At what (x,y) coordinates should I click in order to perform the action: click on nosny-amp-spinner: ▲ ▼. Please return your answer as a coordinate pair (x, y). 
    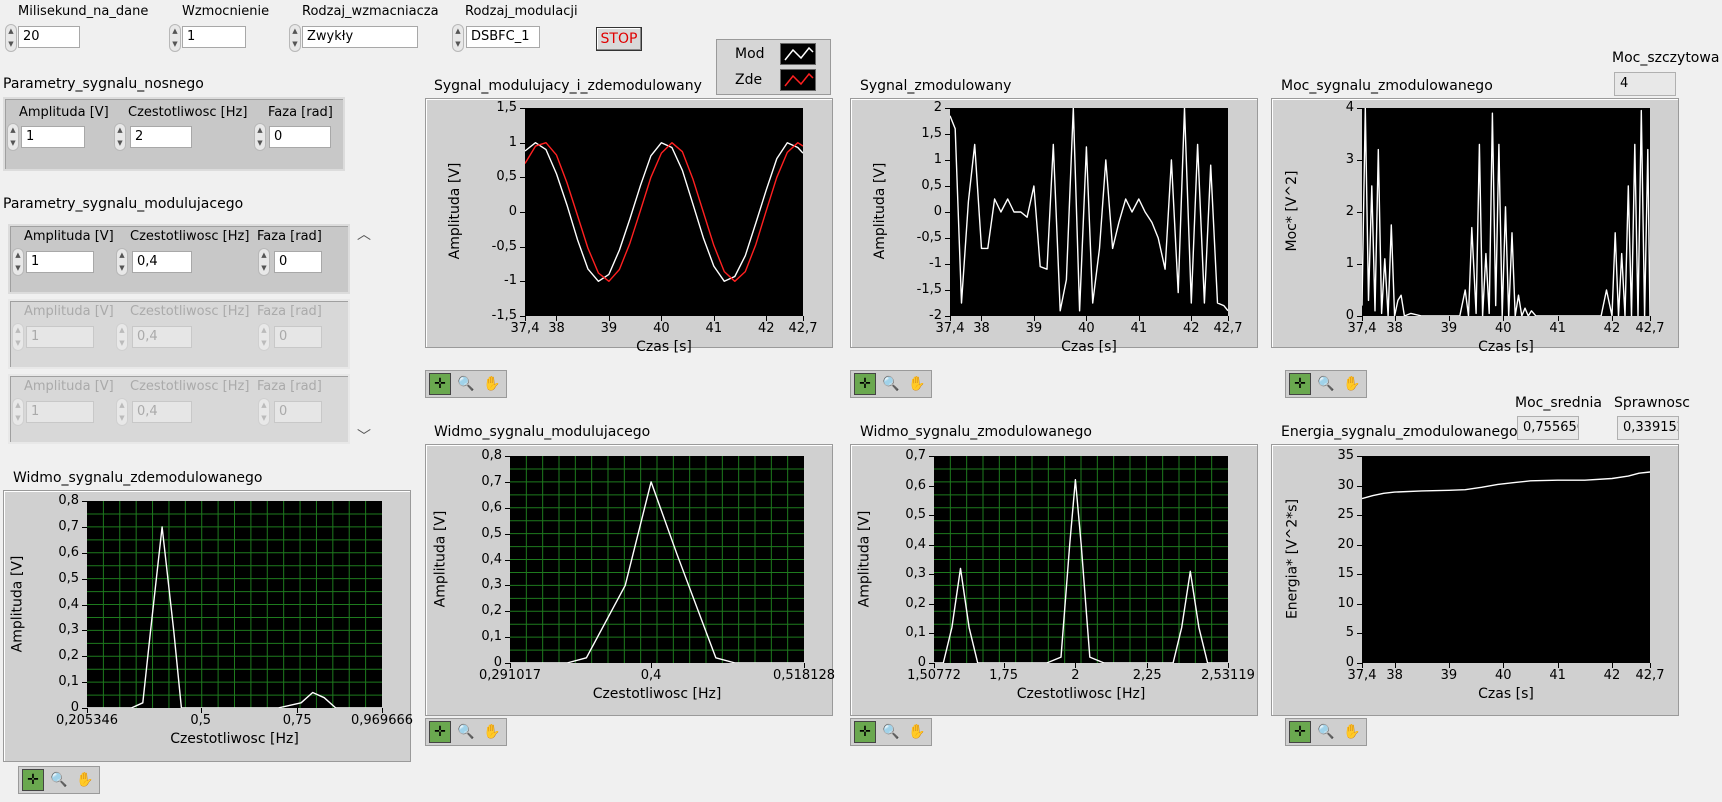
    Looking at the image, I should click on (13, 137).